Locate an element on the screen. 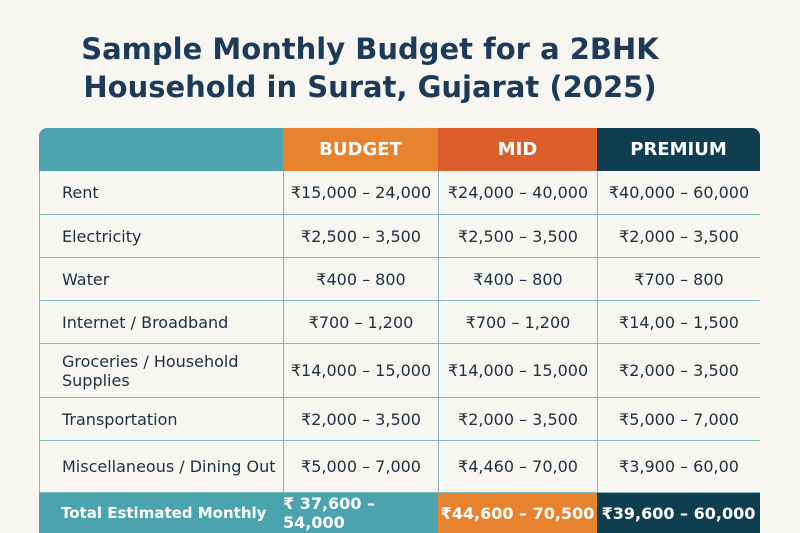 The image size is (800, 533). table-header: BUDGET MID PREMIUM is located at coordinates (399, 149).